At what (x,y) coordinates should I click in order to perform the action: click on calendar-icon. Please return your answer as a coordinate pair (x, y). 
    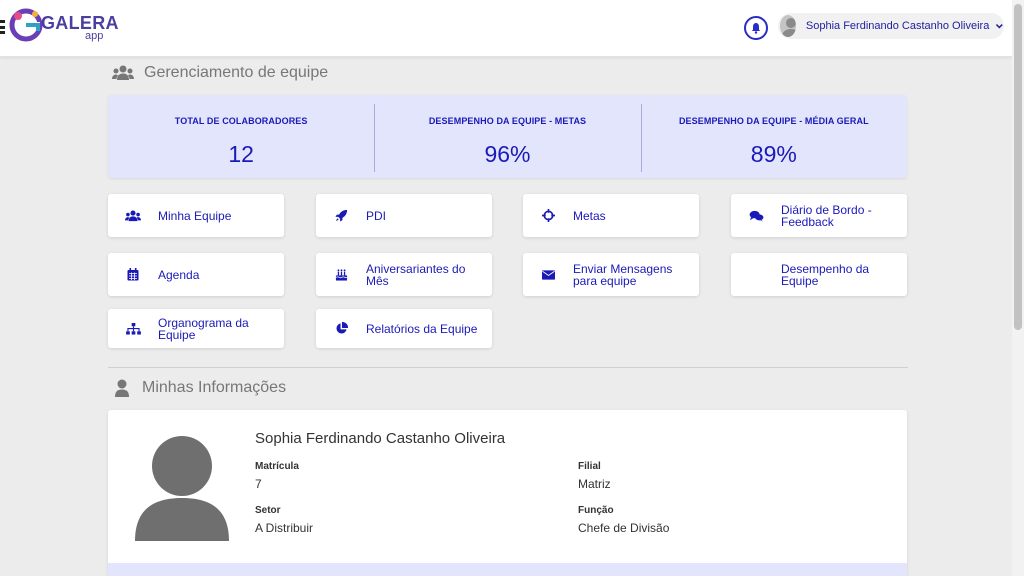
    Looking at the image, I should click on (133, 274).